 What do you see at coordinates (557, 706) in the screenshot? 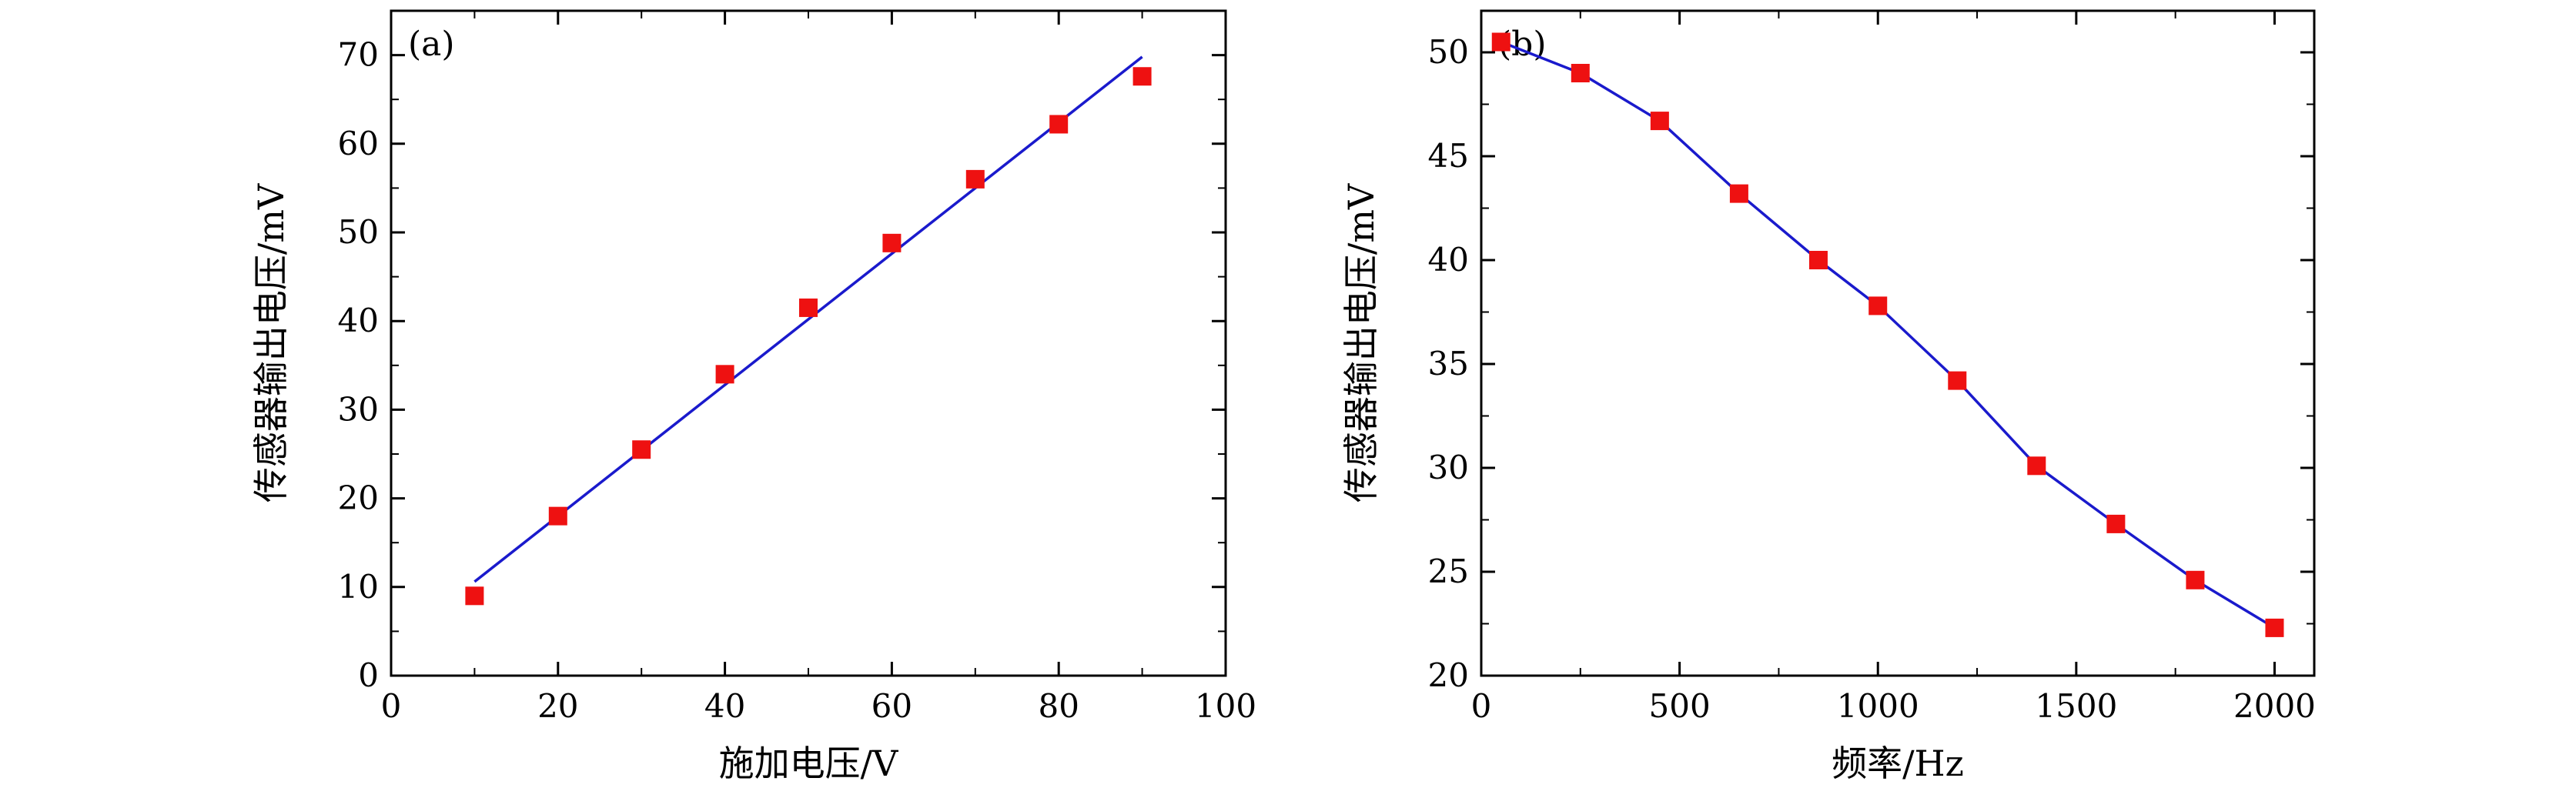
I see `panel-a-x-tick-label: 20` at bounding box center [557, 706].